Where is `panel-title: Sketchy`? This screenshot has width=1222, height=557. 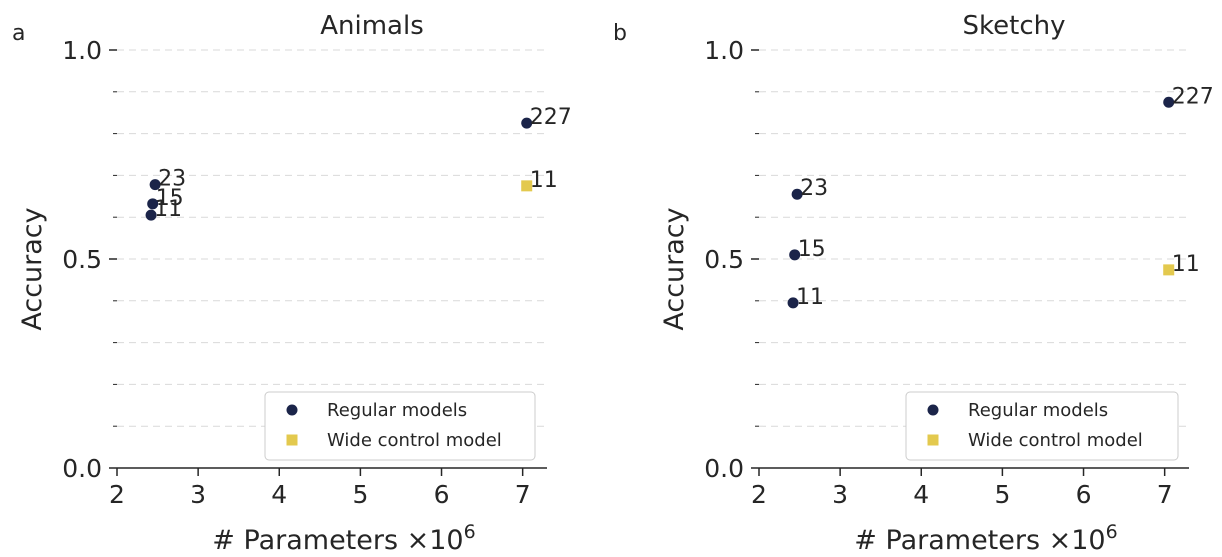 panel-title: Sketchy is located at coordinates (1014, 26).